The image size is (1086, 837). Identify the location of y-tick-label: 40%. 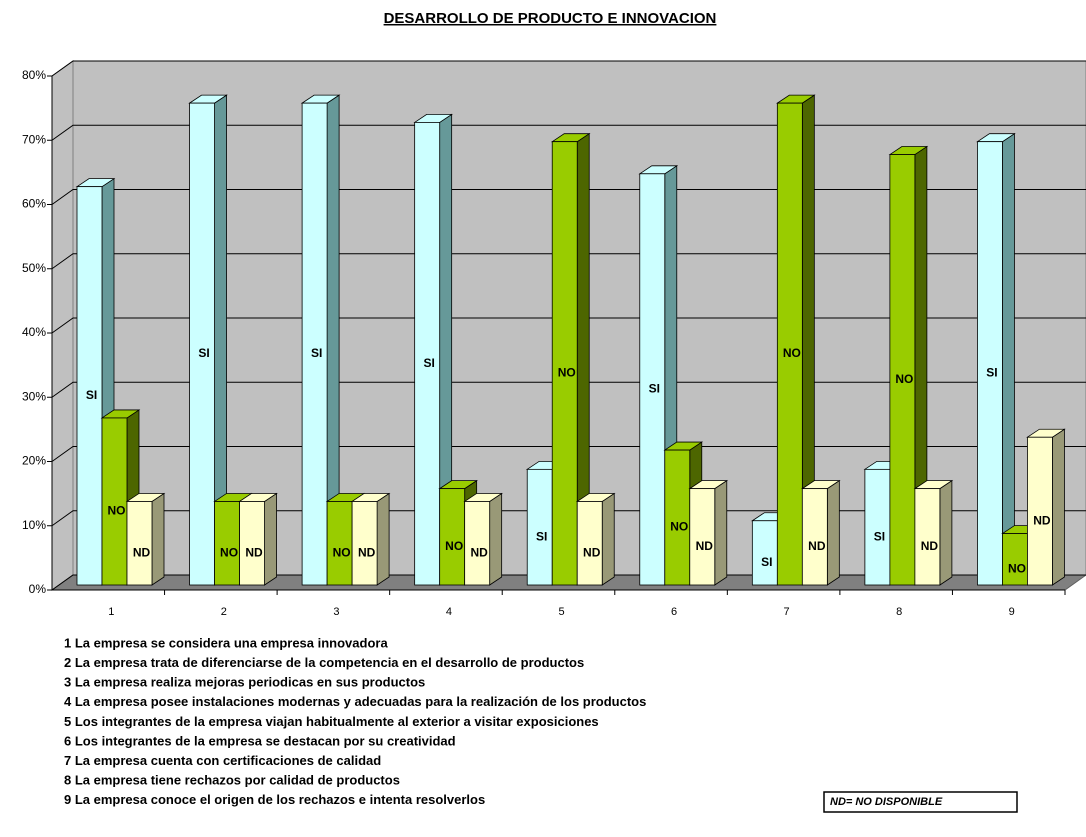
(34, 332).